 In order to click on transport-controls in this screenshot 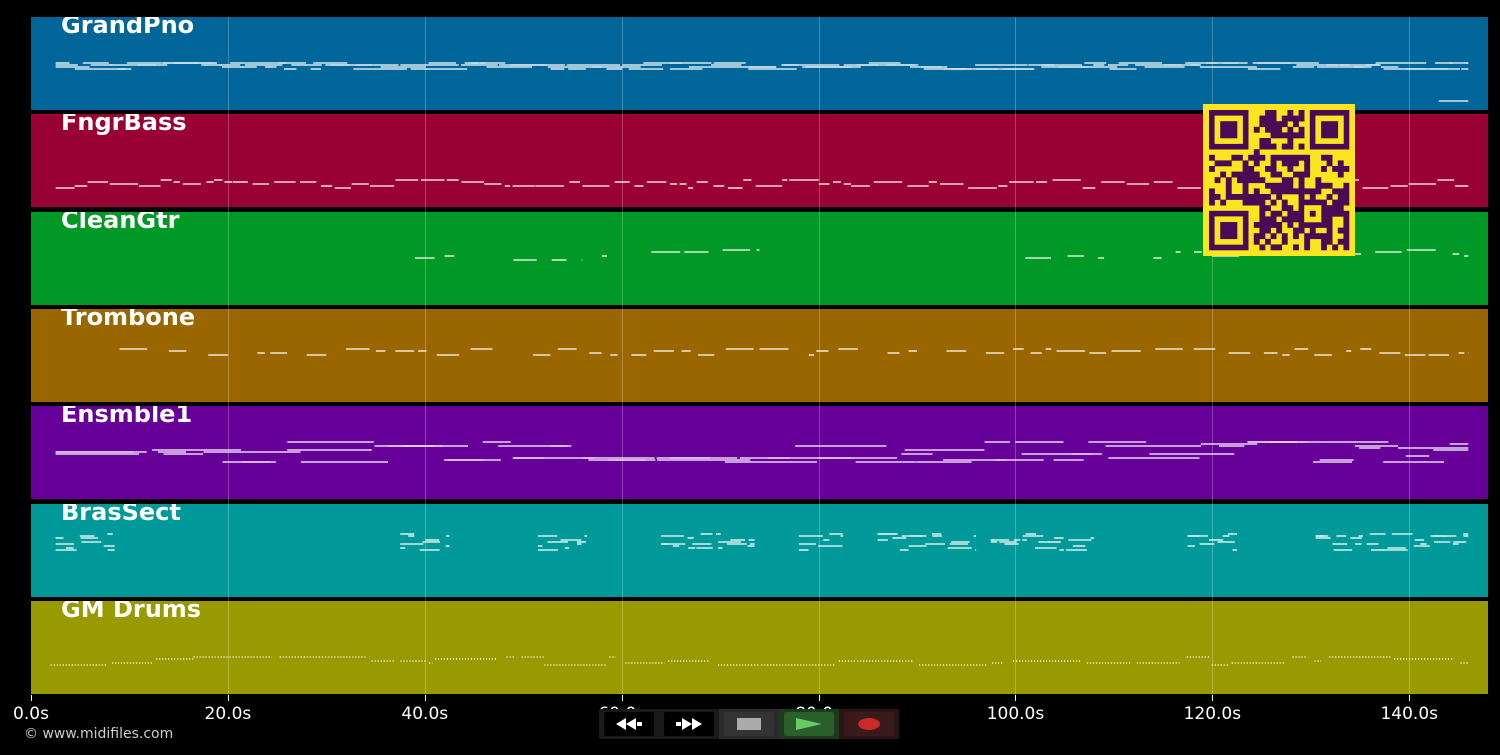, I will do `click(750, 724)`.